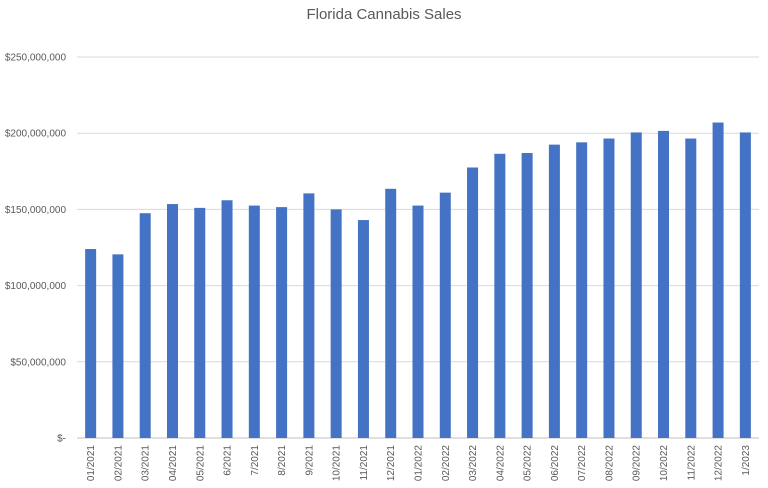 The height and width of the screenshot is (488, 768). I want to click on x-tick-label: 8/2021, so click(282, 460).